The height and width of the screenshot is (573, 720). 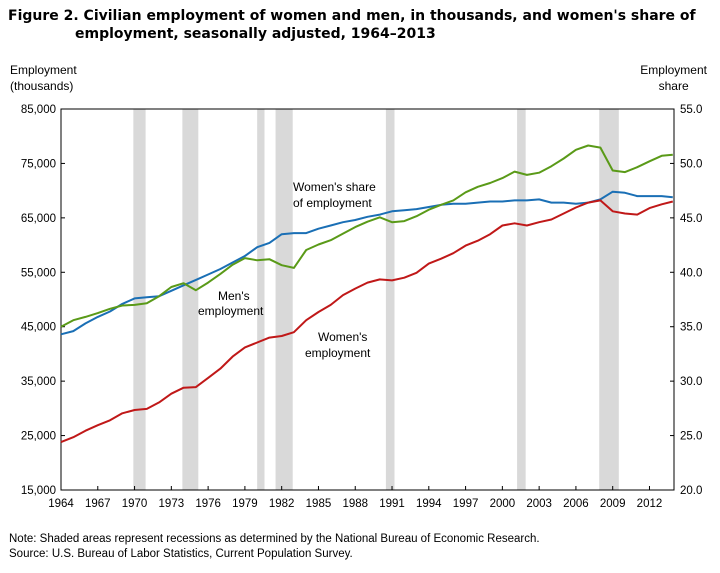 I want to click on x-tick-label: 1991, so click(x=392, y=504).